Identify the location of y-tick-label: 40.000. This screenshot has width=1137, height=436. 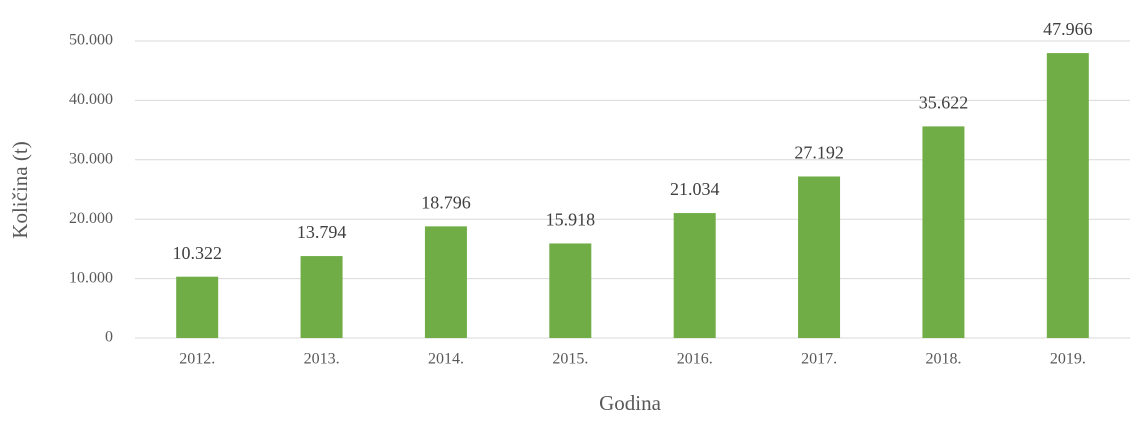
(91, 99).